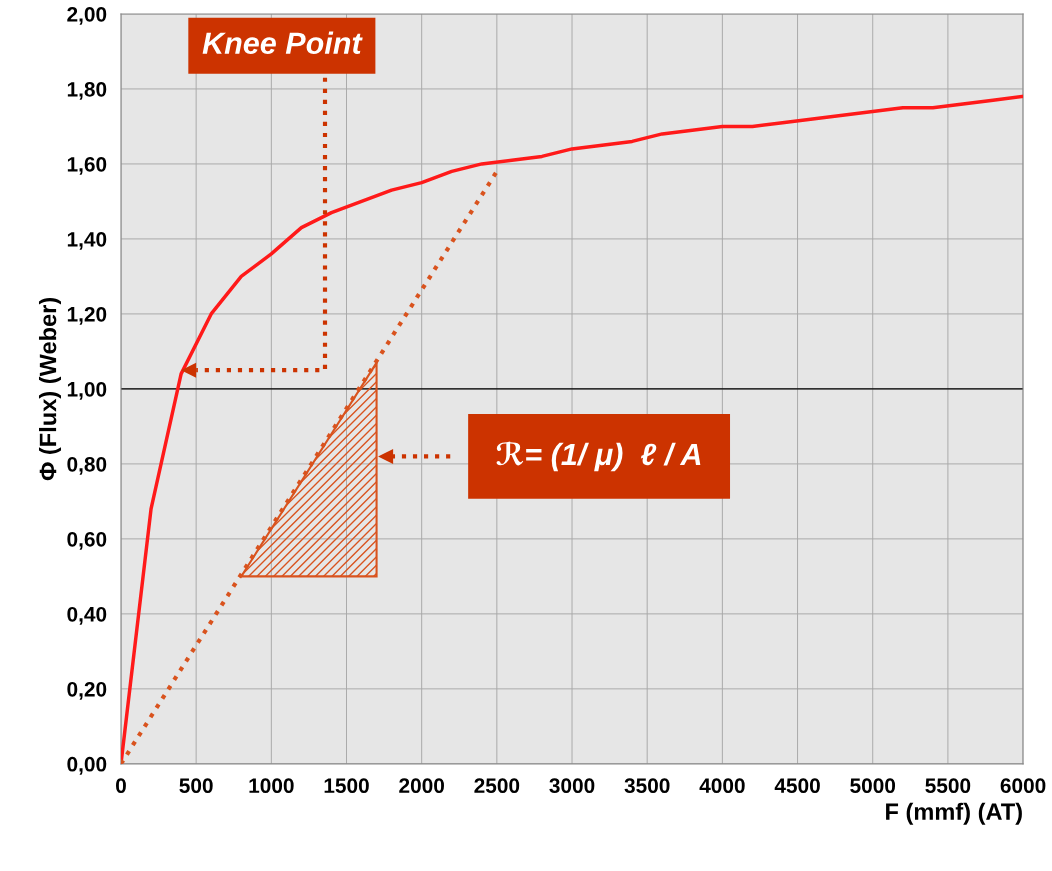  I want to click on y-tick-label: 1,00, so click(87, 390).